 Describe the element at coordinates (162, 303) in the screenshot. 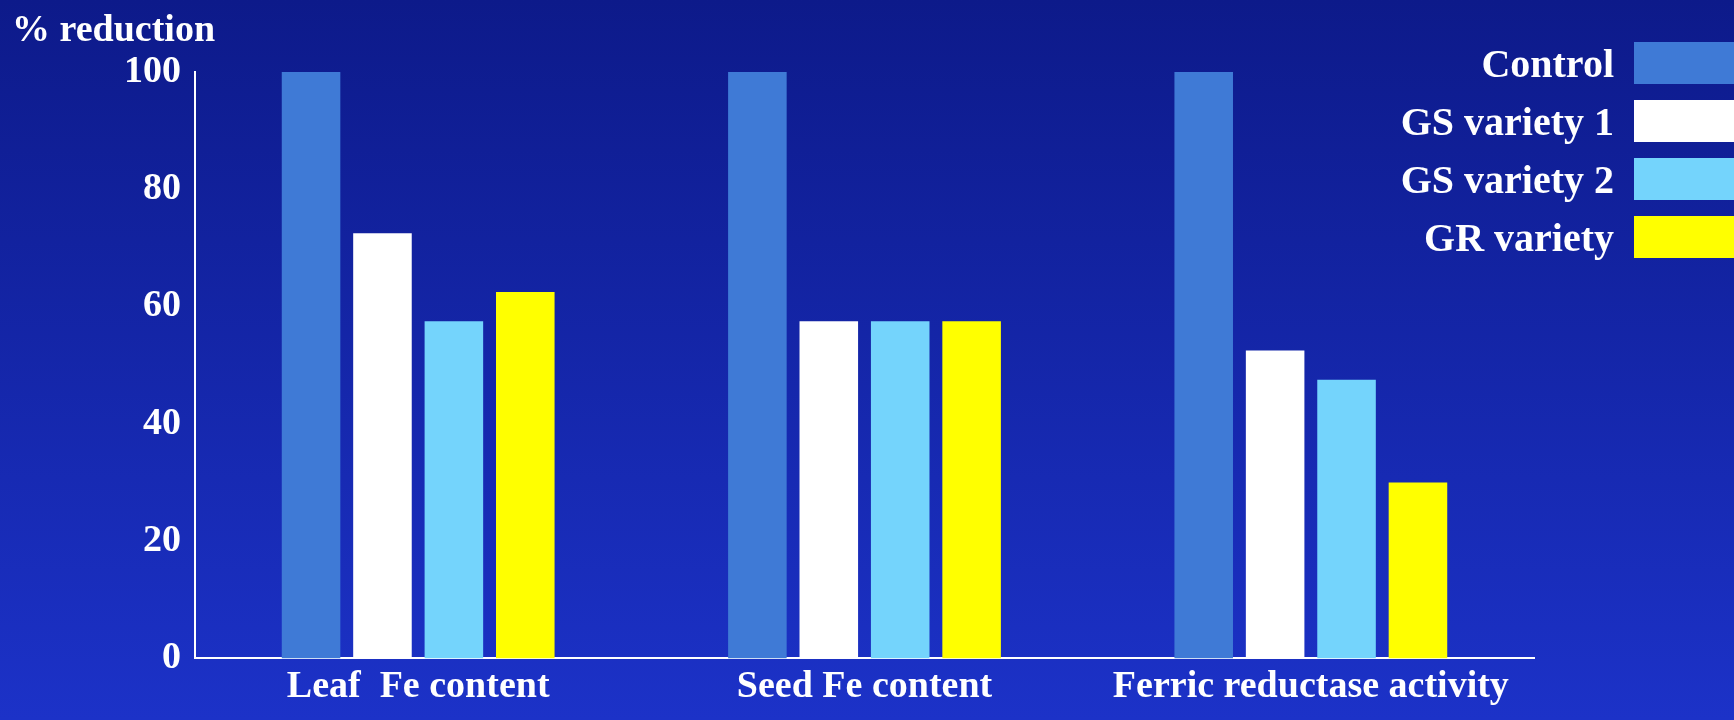

I see `y-tick-label: 60` at that location.